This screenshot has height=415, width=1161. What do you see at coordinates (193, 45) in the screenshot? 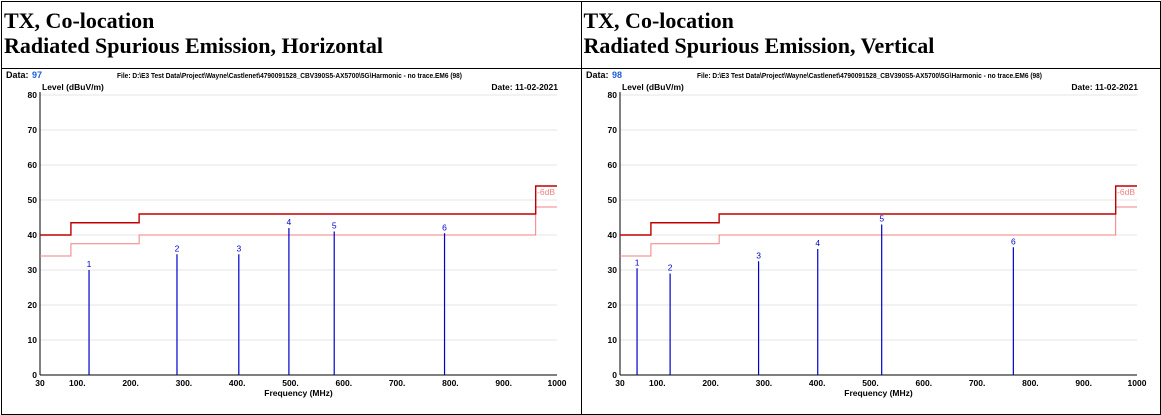
I see `panel-title-line2: Radiated Spurious Emission, Horizontal` at bounding box center [193, 45].